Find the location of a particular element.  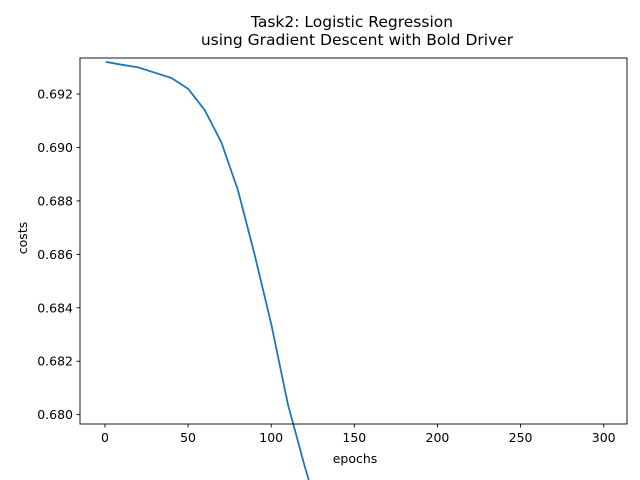

y-tick-label: 0.692 is located at coordinates (55, 94).